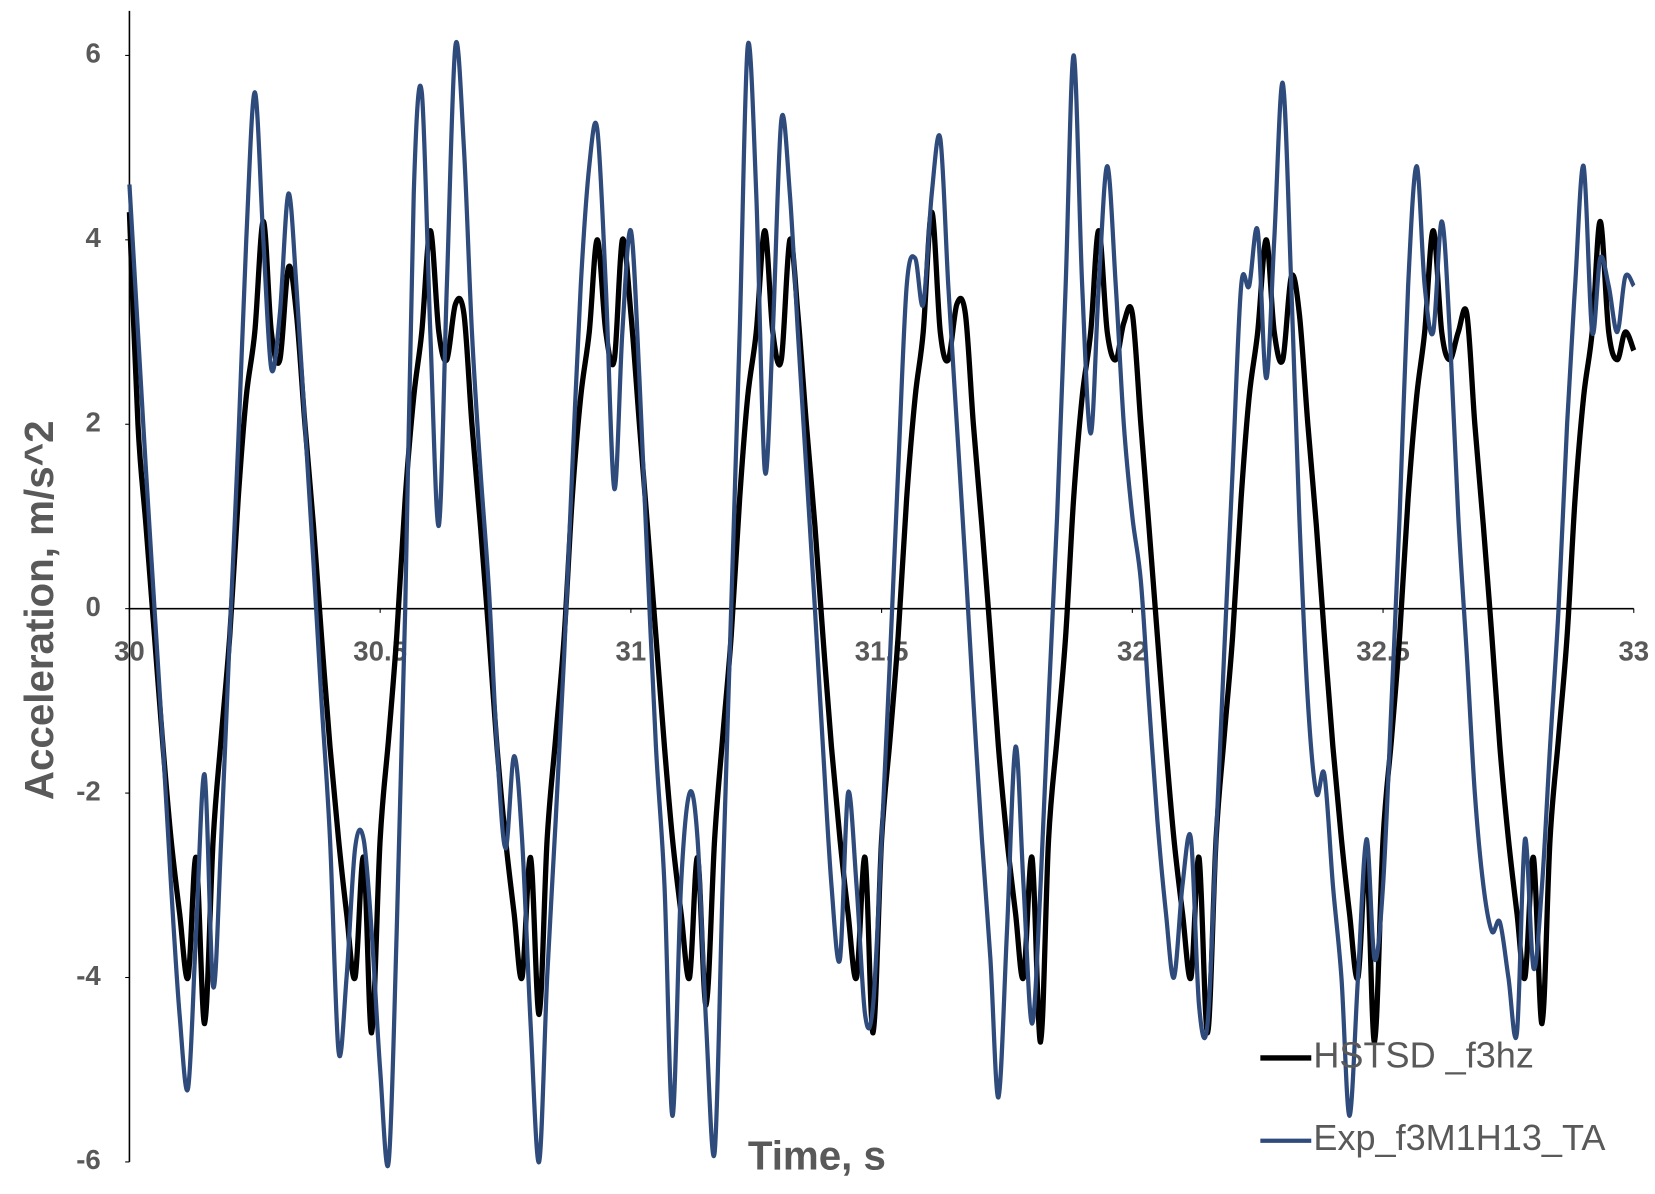  I want to click on y-tick-label: -2, so click(88, 790).